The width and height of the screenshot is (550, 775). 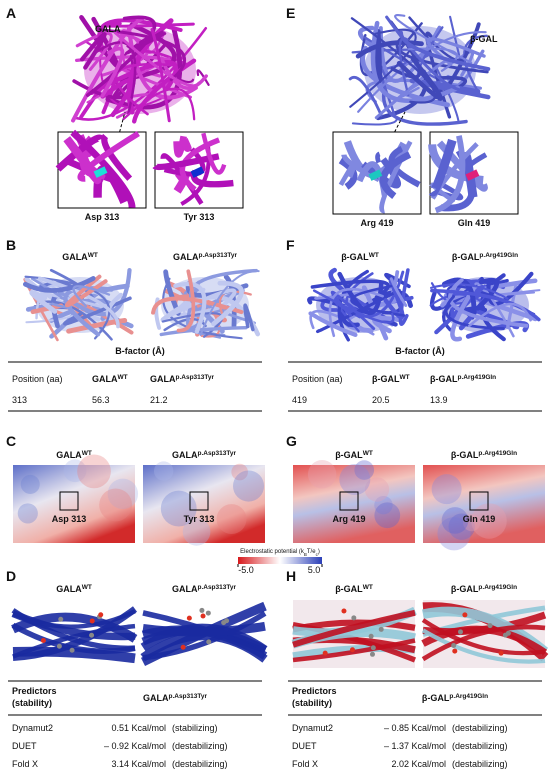 I want to click on label-sup: p.Arg419Gln, so click(x=477, y=377).